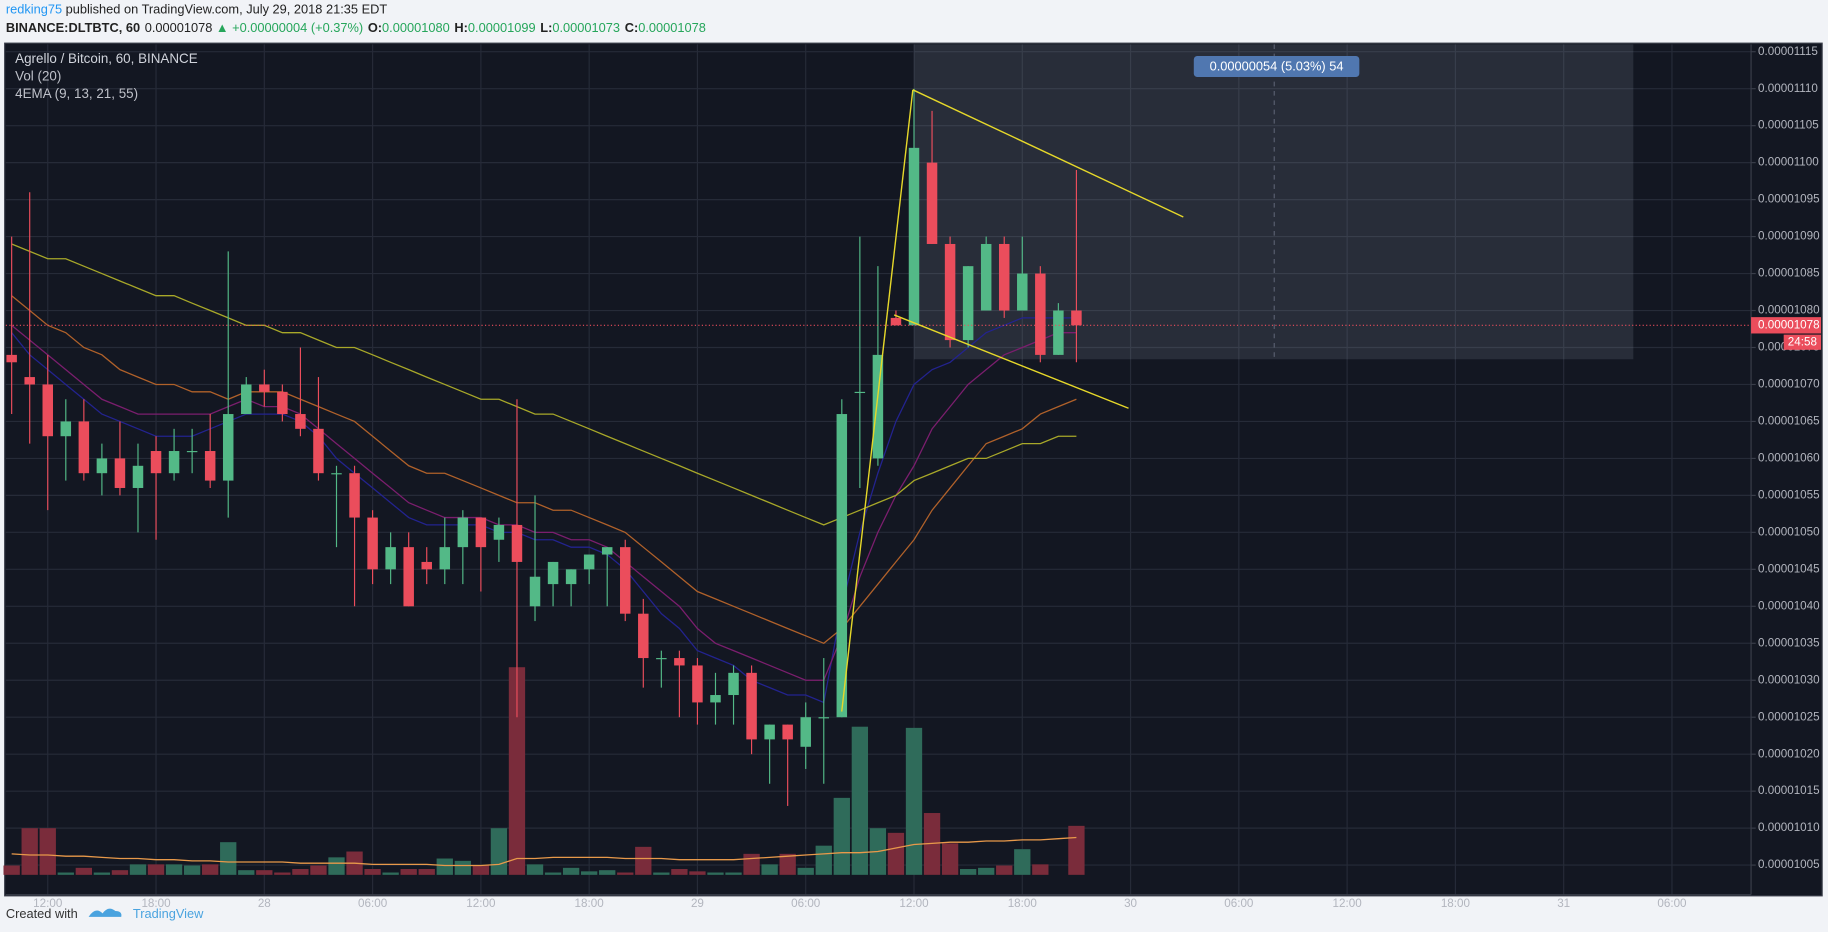 The image size is (1828, 932). Describe the element at coordinates (1789, 716) in the screenshot. I see `y-tick-label: 0.00001025` at that location.